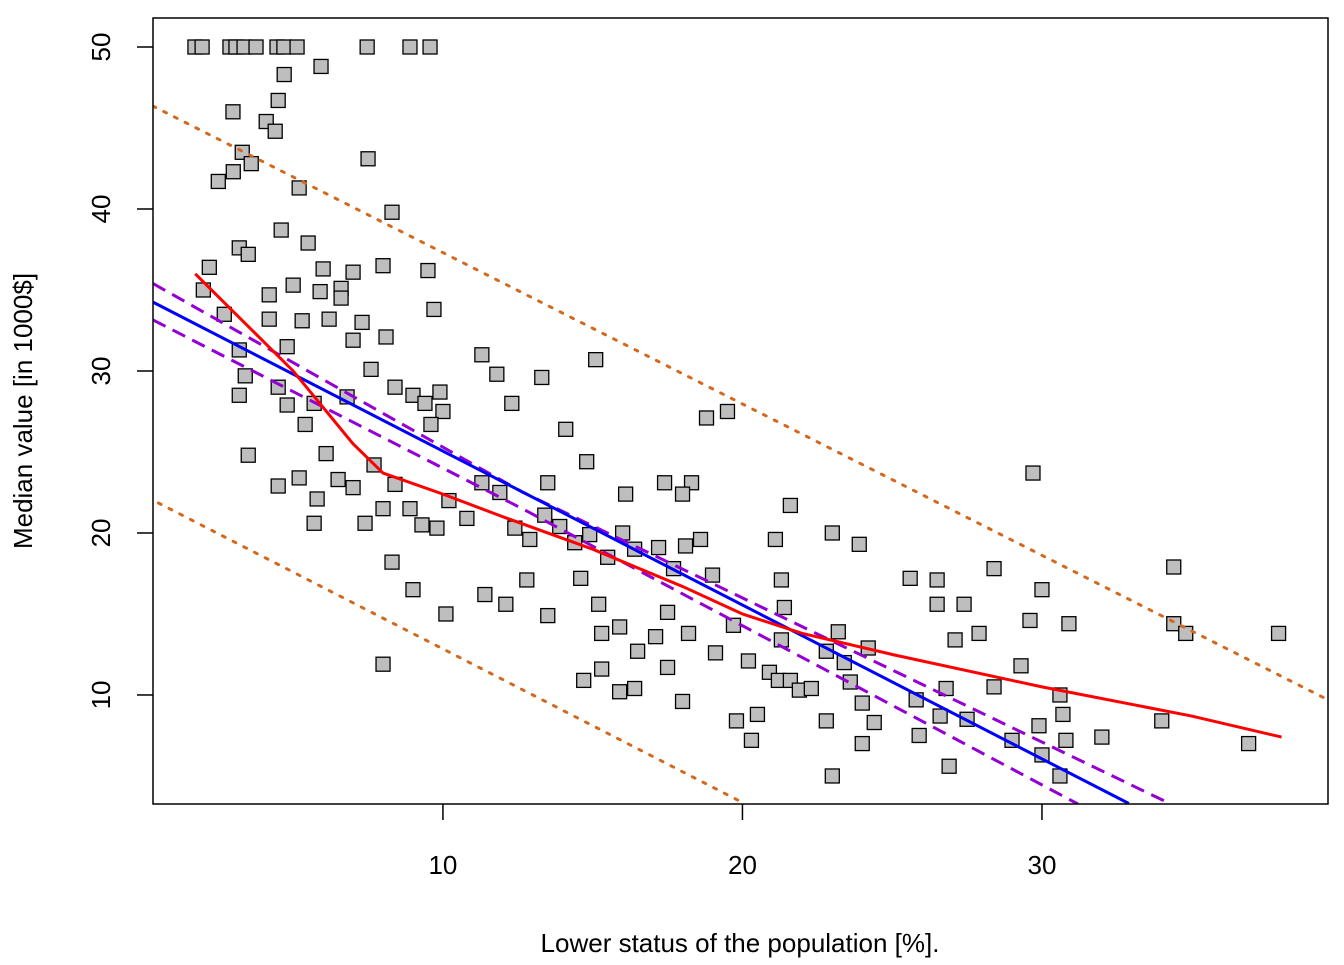 The height and width of the screenshot is (965, 1344). What do you see at coordinates (451, 652) in the screenshot?
I see `fit-line` at bounding box center [451, 652].